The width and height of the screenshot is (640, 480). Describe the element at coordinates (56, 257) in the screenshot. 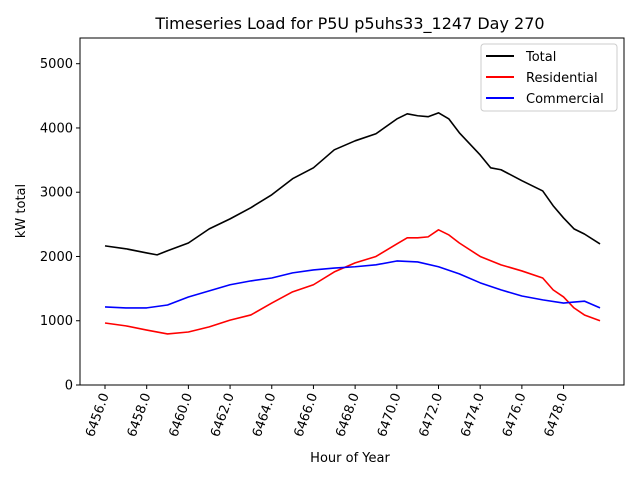

I see `y-tick-label: 2000` at that location.